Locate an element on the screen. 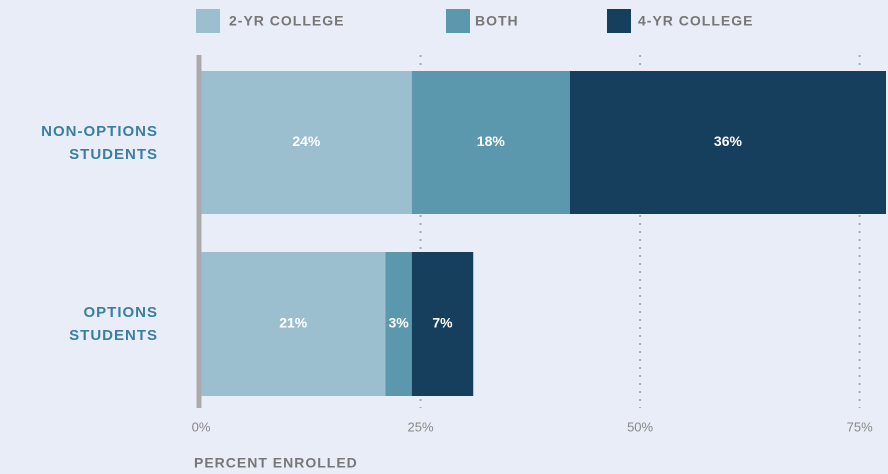  value-label: 7% is located at coordinates (442, 323).